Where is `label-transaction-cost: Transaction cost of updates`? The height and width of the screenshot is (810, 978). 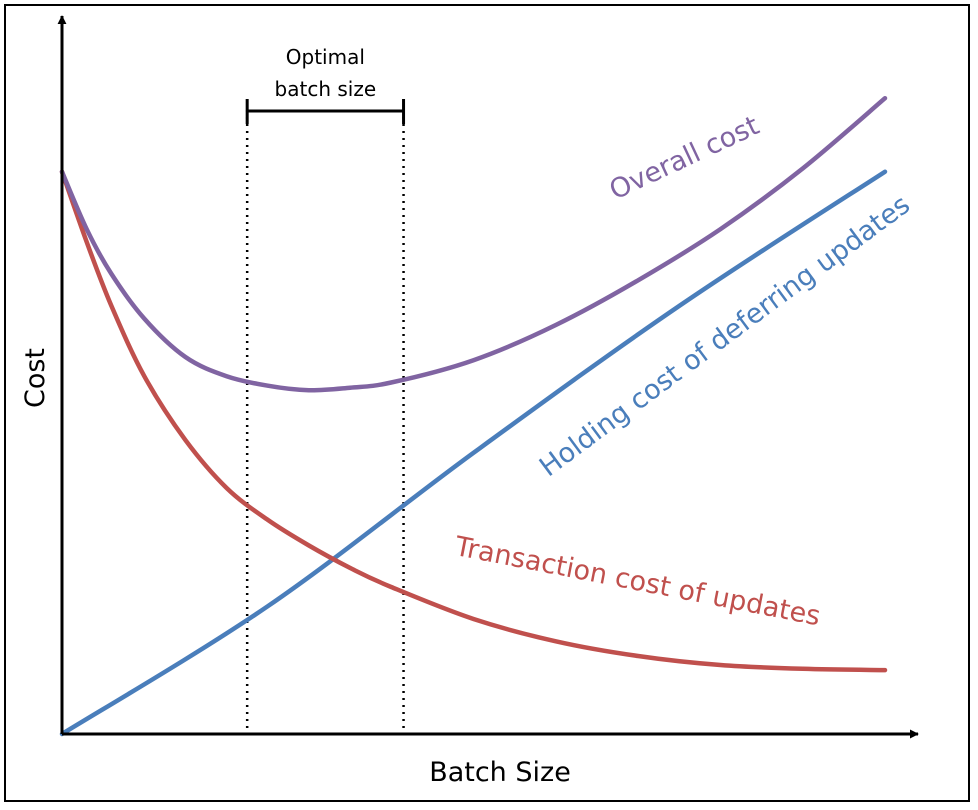 label-transaction-cost: Transaction cost of updates is located at coordinates (637, 581).